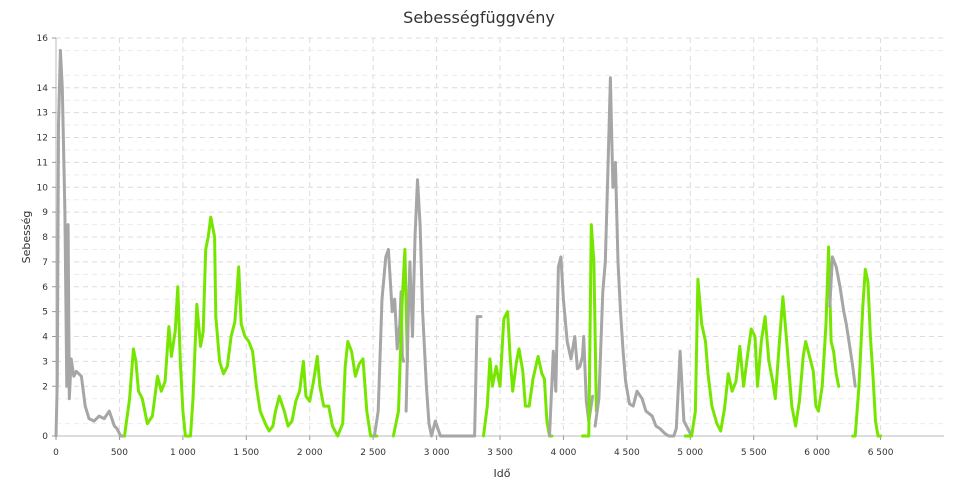 Image resolution: width=958 pixels, height=495 pixels. I want to click on y-tick-label: 16, so click(43, 39).